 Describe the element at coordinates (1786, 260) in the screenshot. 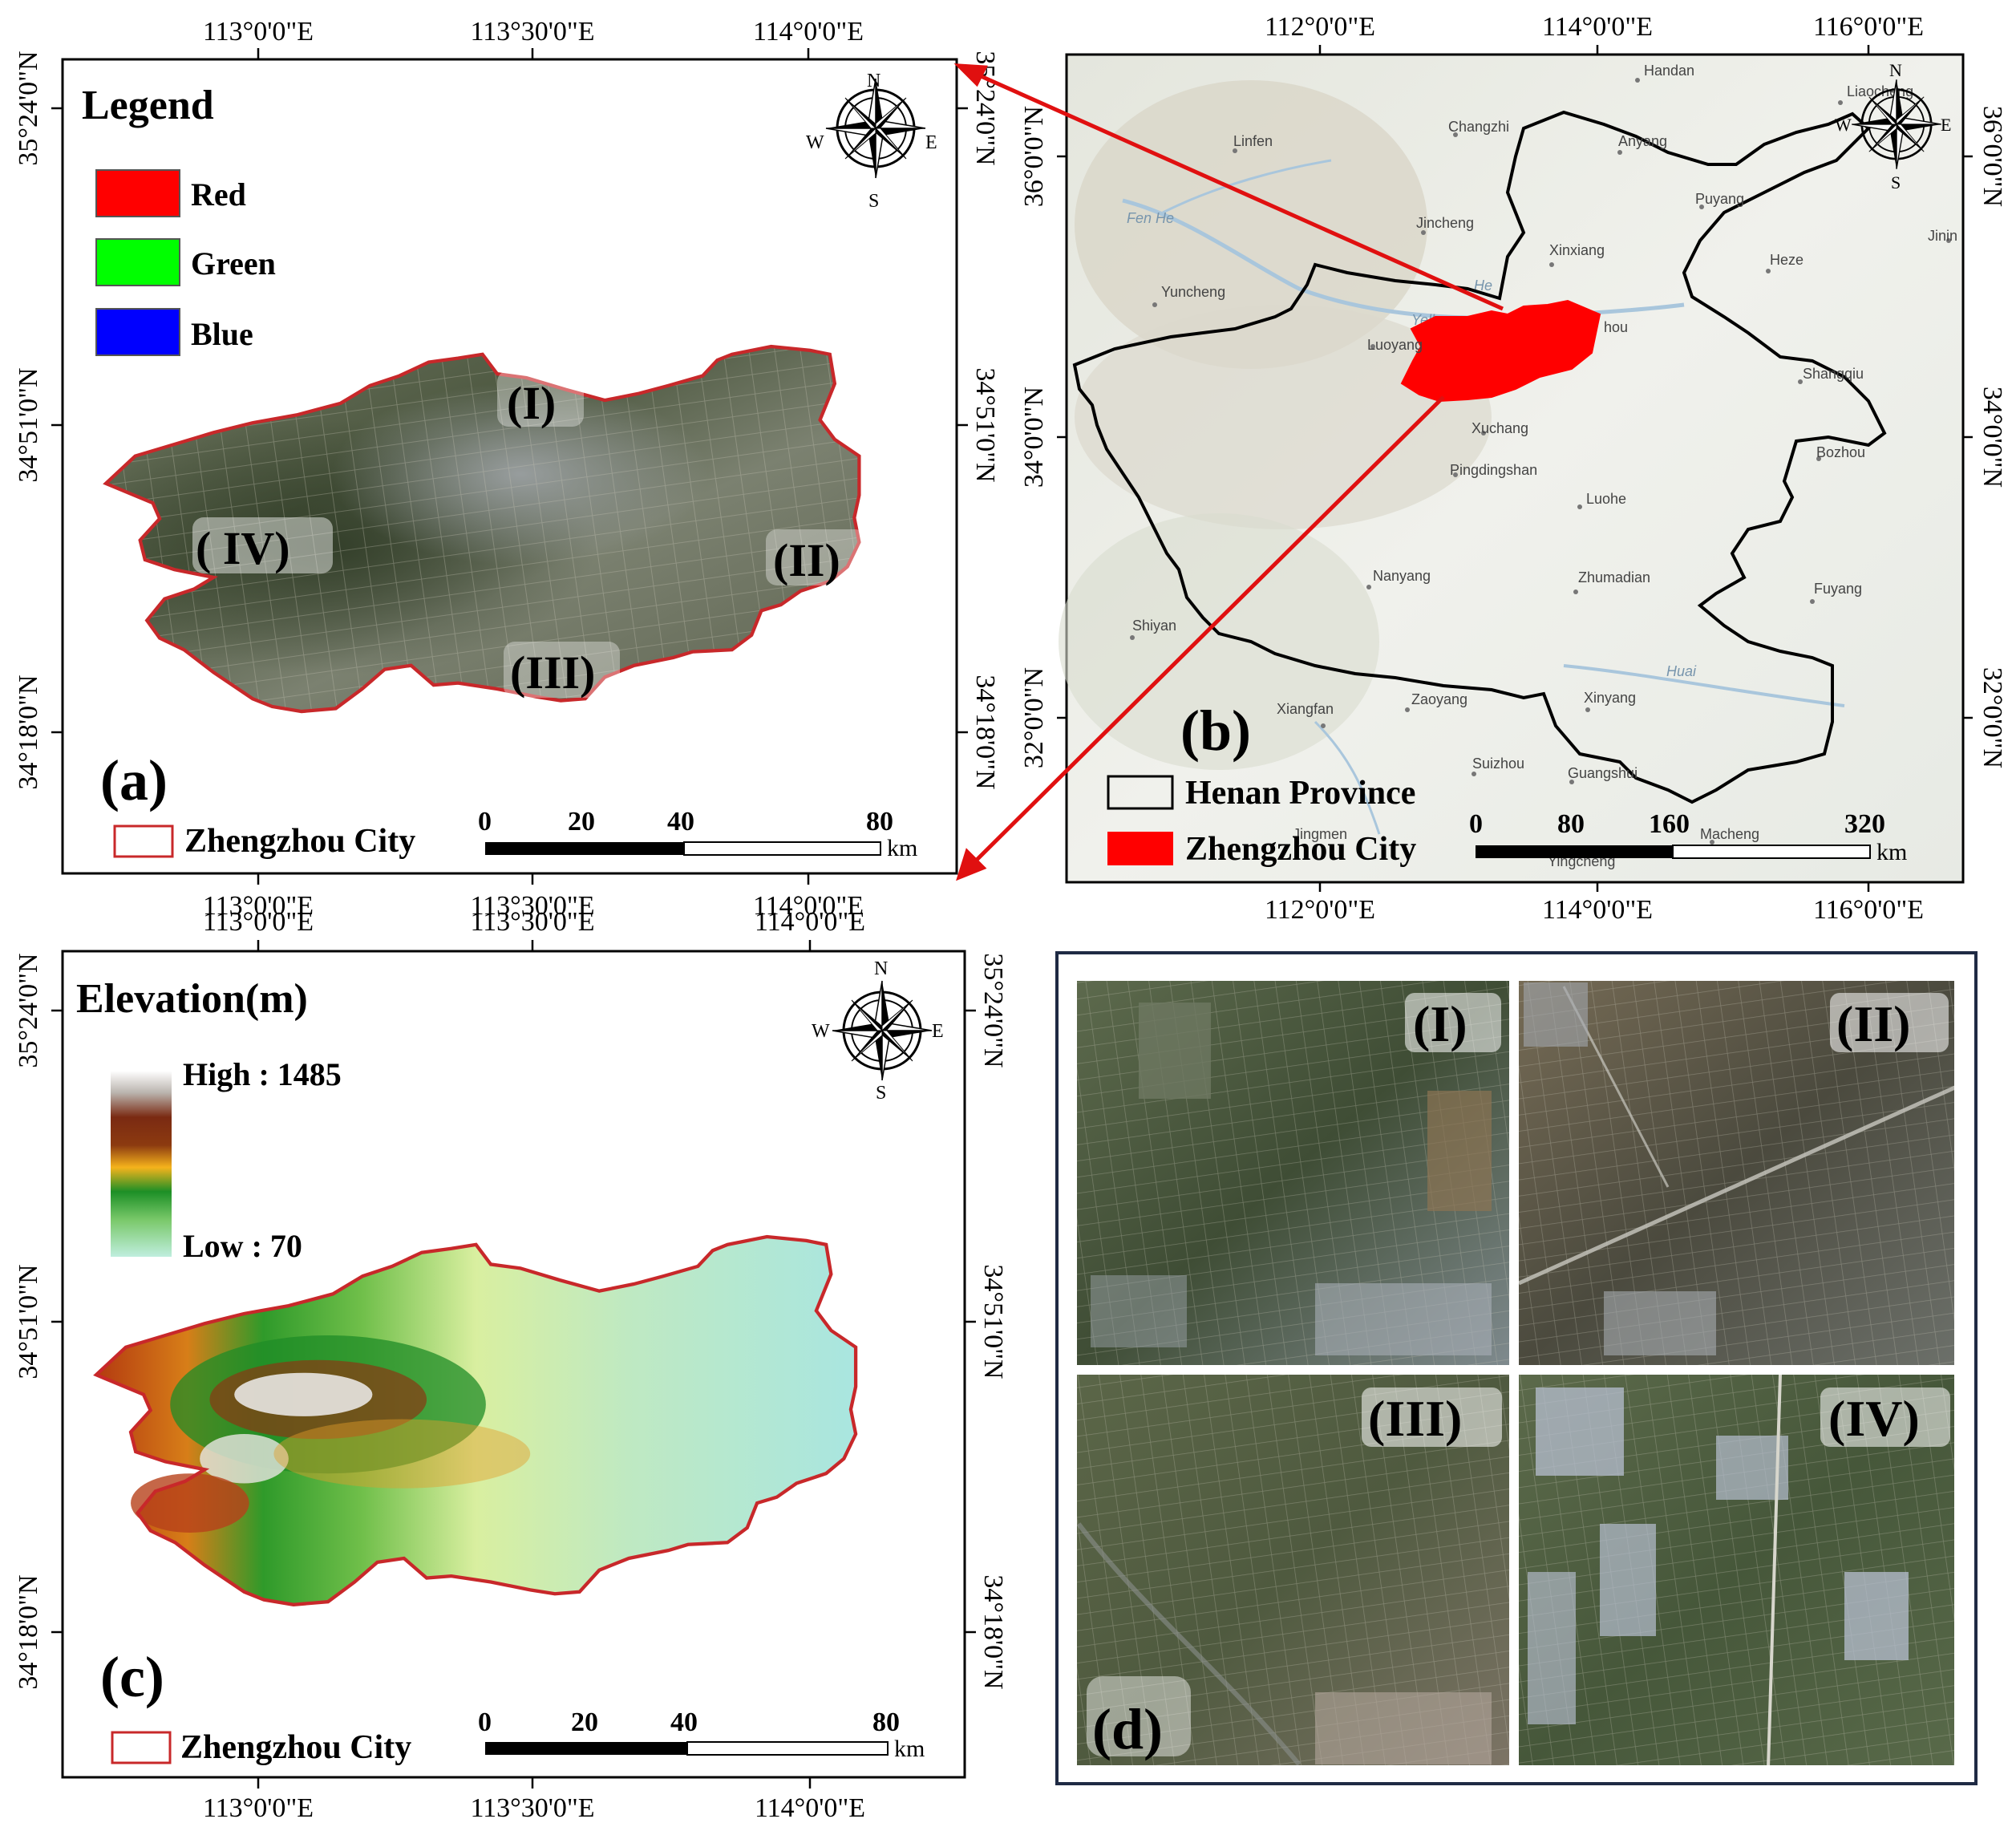

I see `city-heze: Heze` at that location.